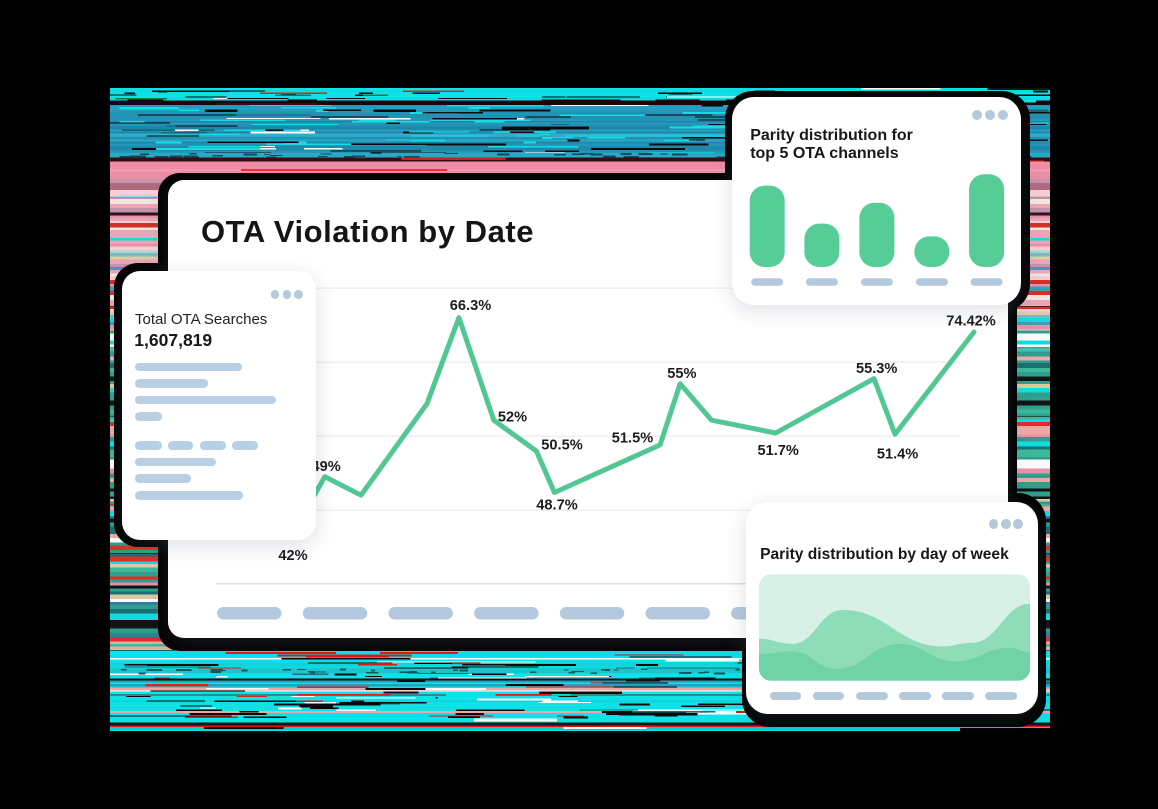 This screenshot has width=1158, height=809. Describe the element at coordinates (556, 506) in the screenshot. I see `svg-text: 48.7%` at that location.